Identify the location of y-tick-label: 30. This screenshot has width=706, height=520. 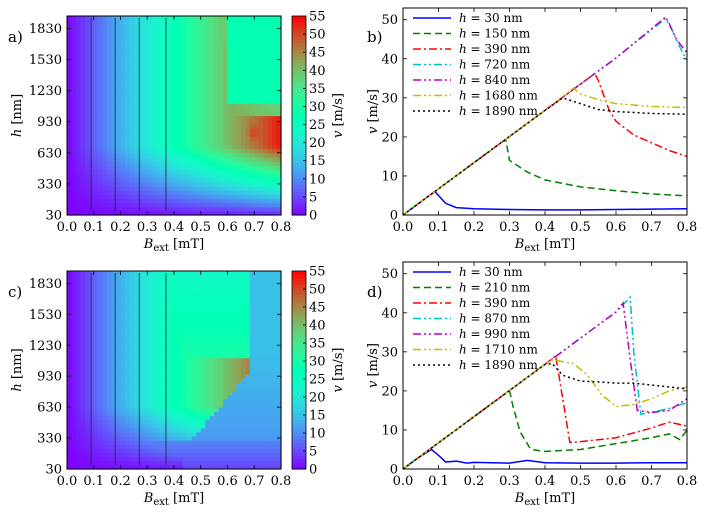
(389, 98).